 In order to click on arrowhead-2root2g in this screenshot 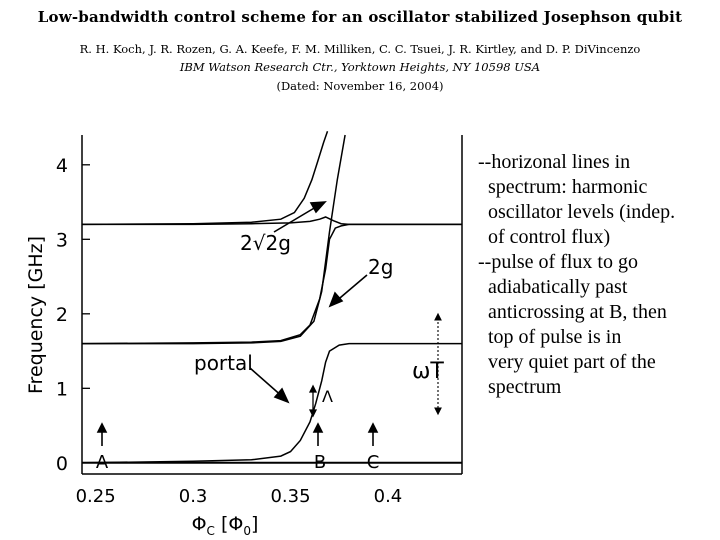, I will do `click(318, 207)`.